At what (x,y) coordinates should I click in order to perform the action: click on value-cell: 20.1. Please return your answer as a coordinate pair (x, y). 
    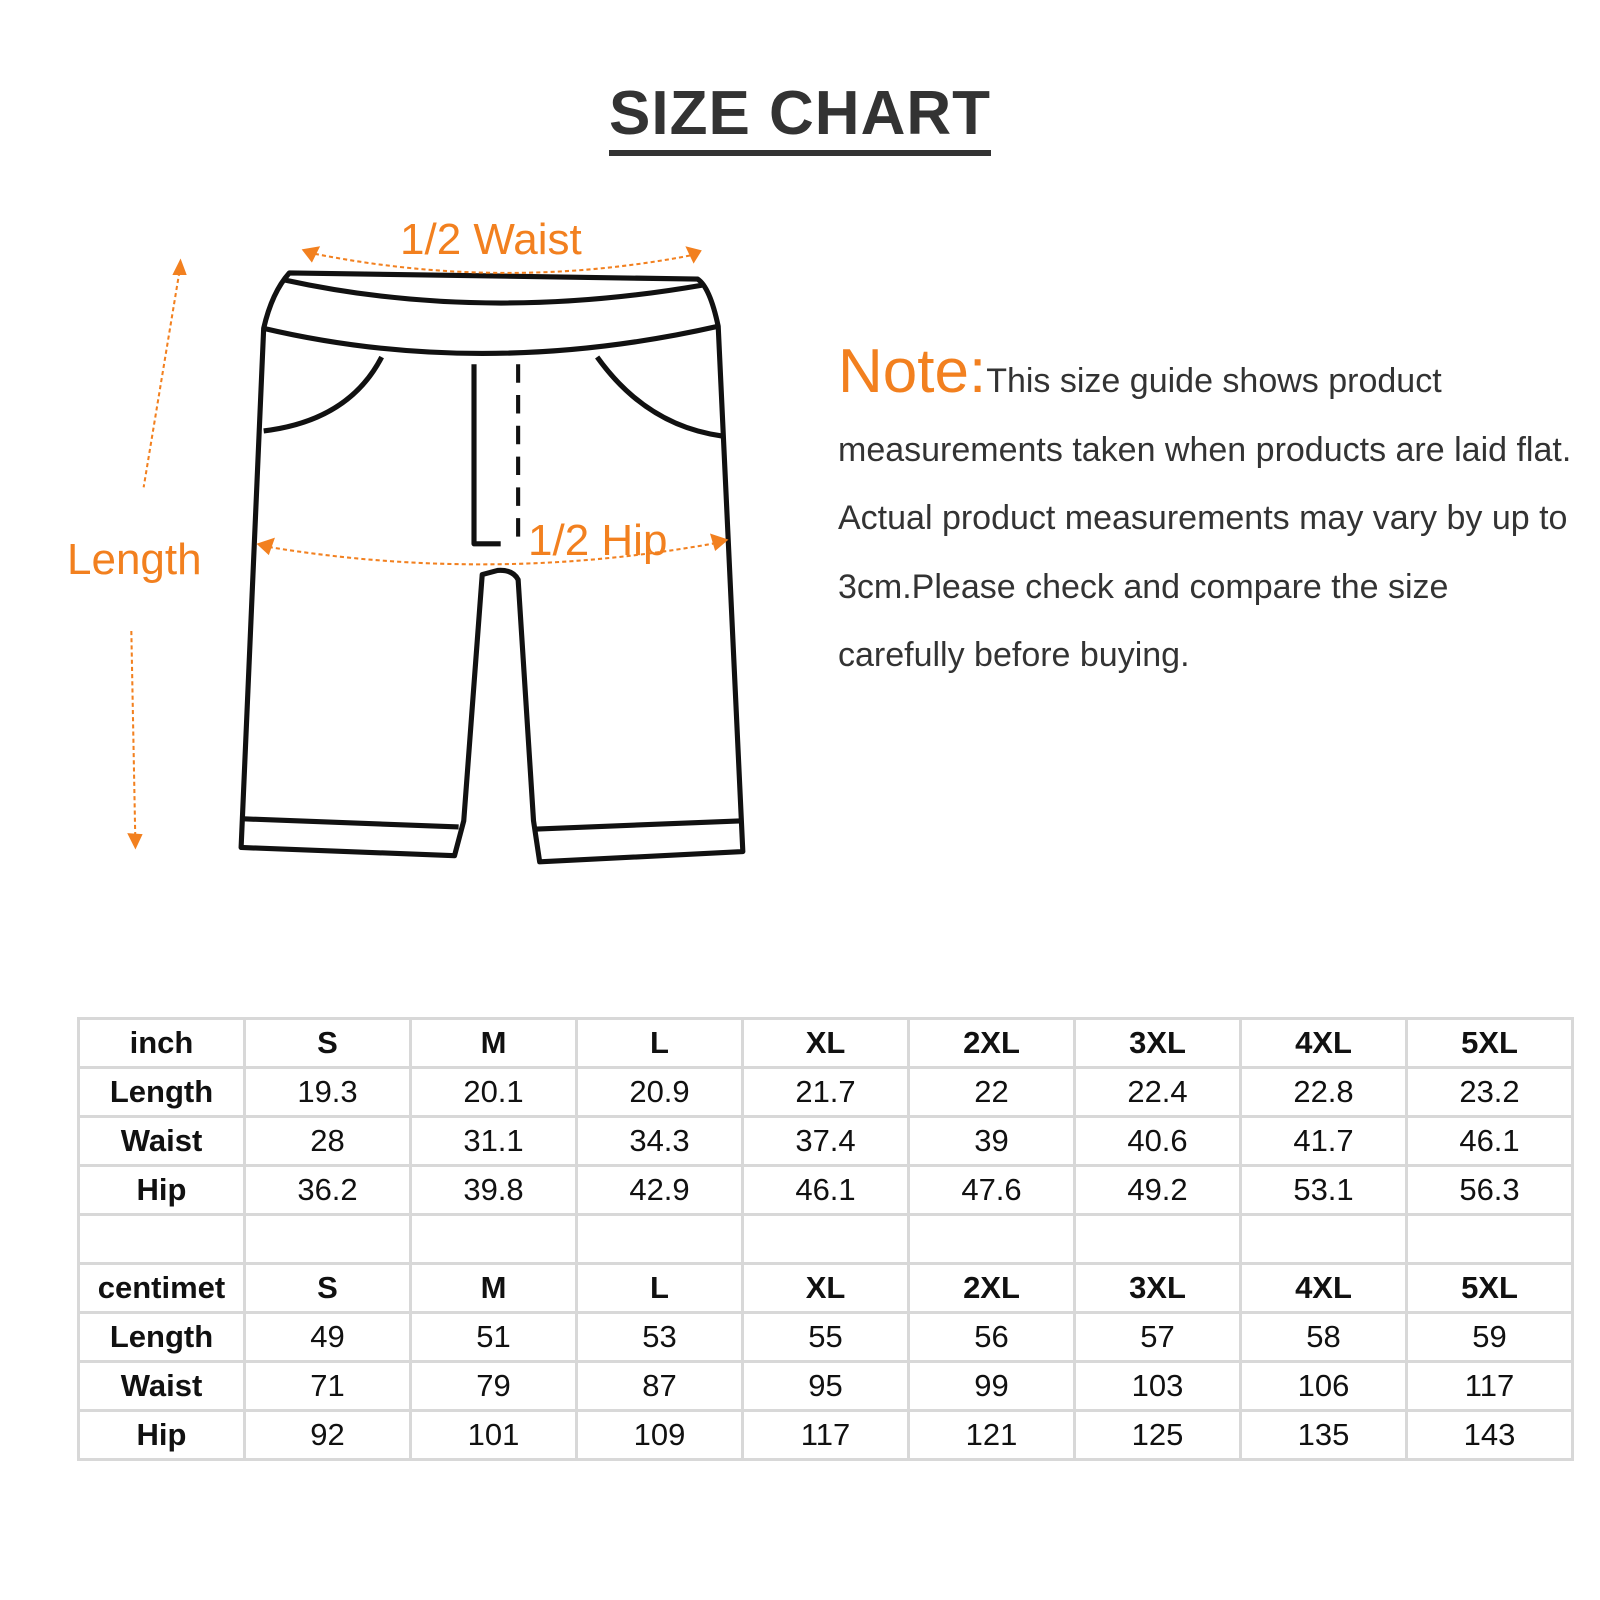
    Looking at the image, I should click on (493, 1092).